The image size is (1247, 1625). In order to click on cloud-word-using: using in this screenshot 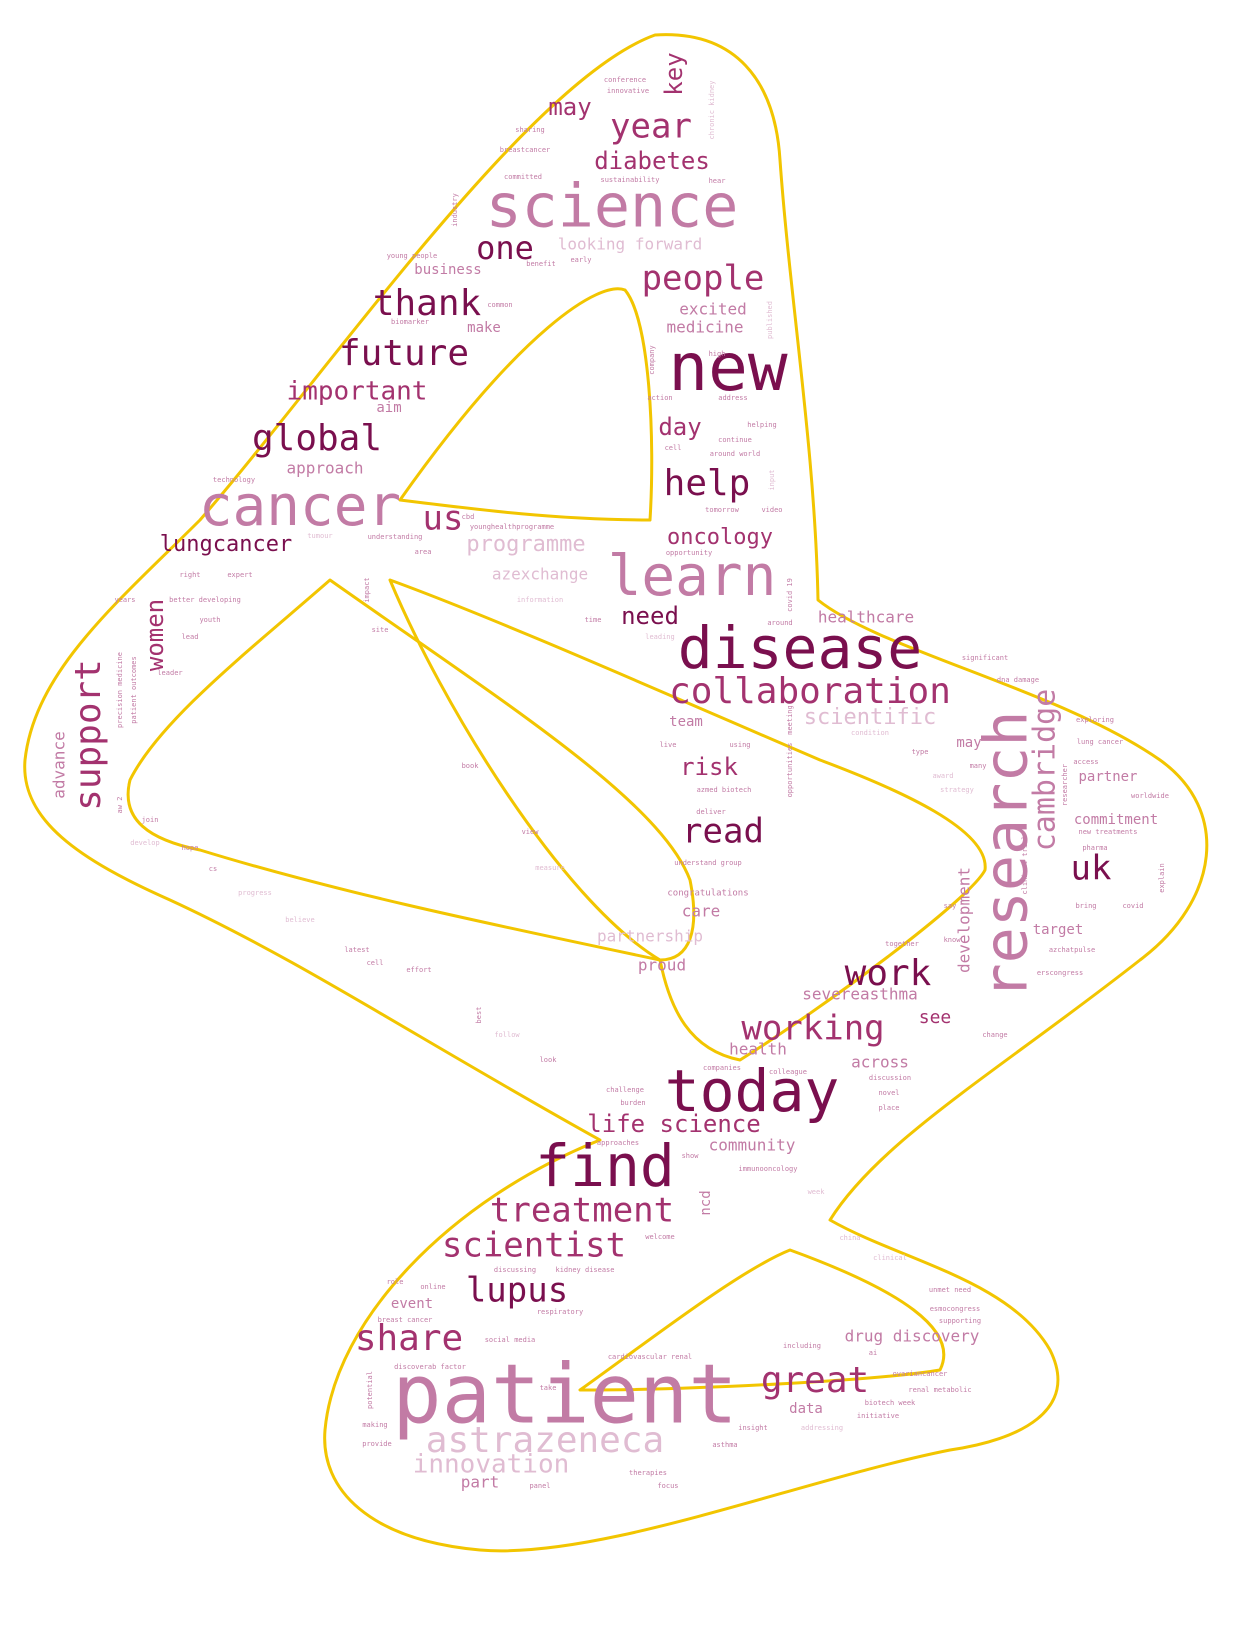, I will do `click(739, 745)`.